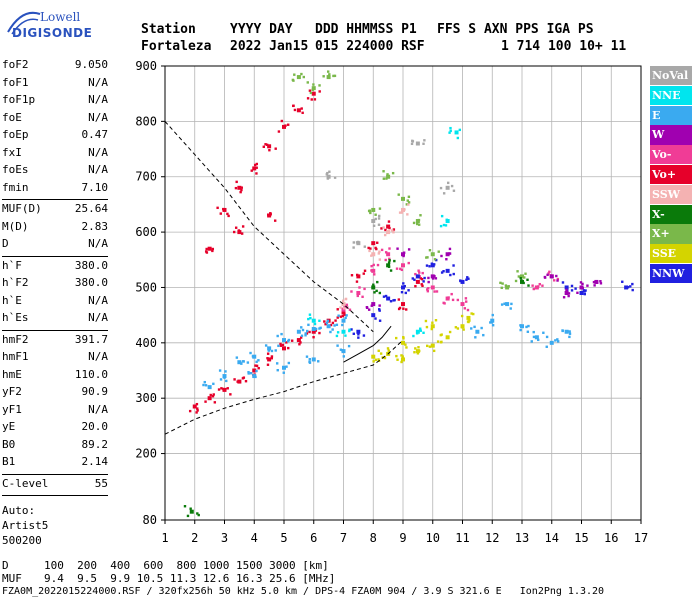 The image size is (700, 600). I want to click on series-nne, so click(384, 232).